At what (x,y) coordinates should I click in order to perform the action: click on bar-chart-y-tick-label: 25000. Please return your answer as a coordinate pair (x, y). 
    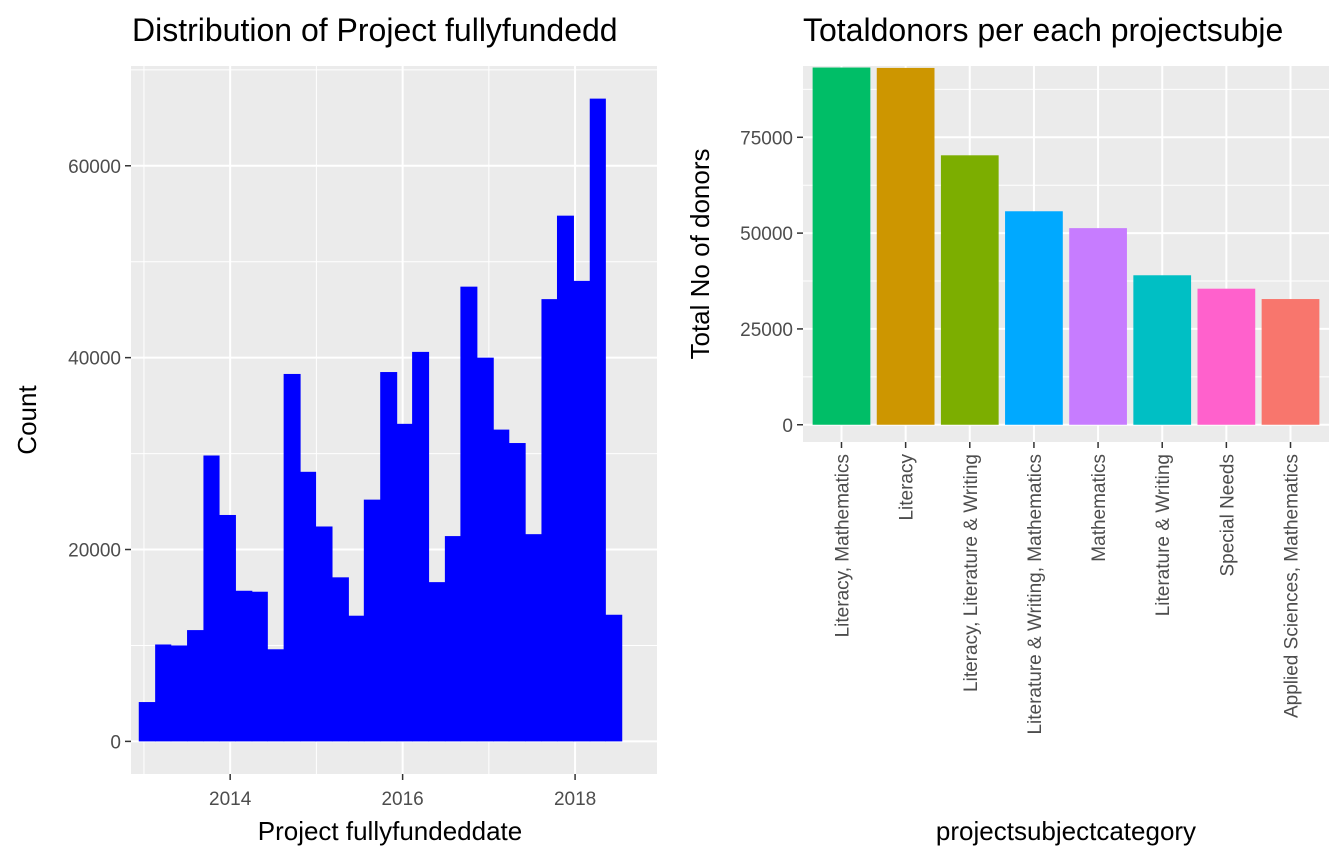
    Looking at the image, I should click on (766, 330).